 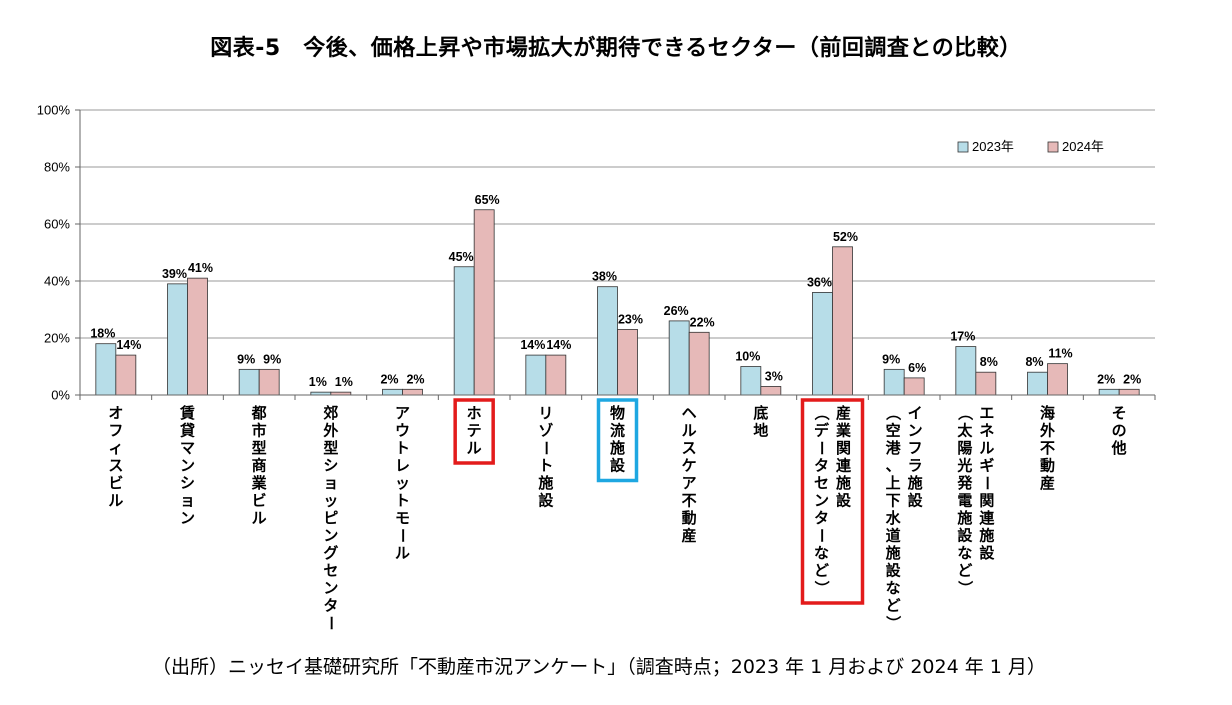 What do you see at coordinates (259, 413) in the screenshot?
I see `category-char: 都` at bounding box center [259, 413].